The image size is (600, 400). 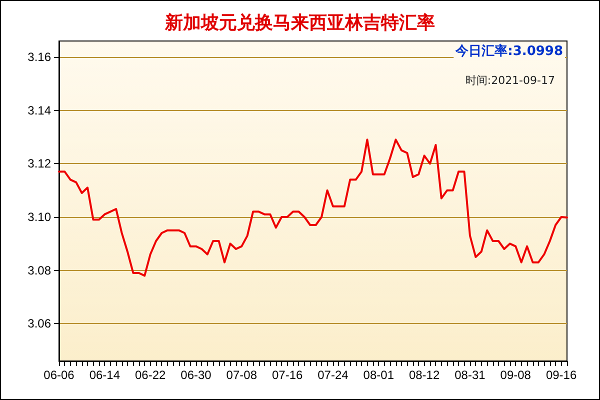 What do you see at coordinates (561, 375) in the screenshot?
I see `x-tick-label: 09-16` at bounding box center [561, 375].